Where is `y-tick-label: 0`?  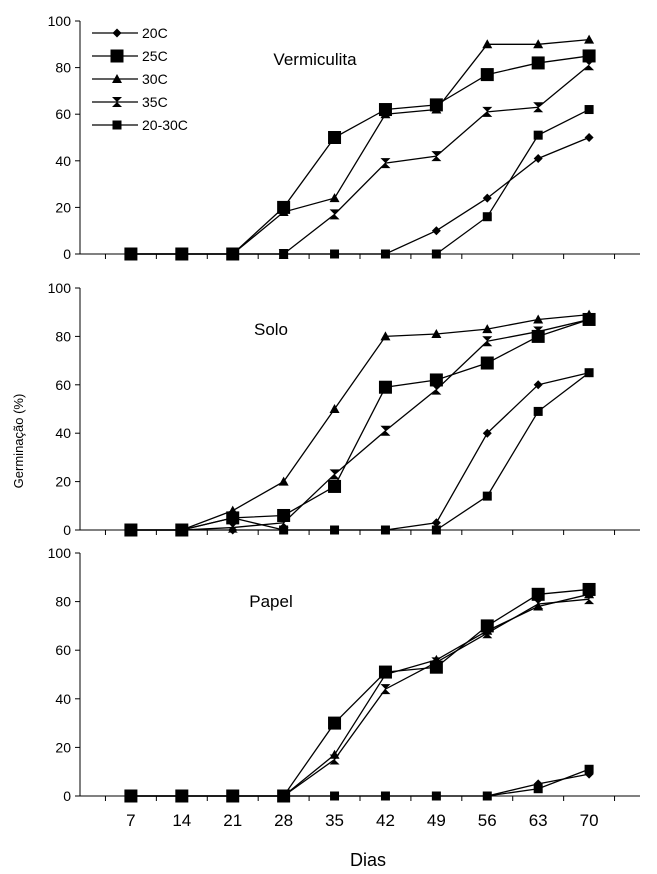
y-tick-label: 0 is located at coordinates (67, 796).